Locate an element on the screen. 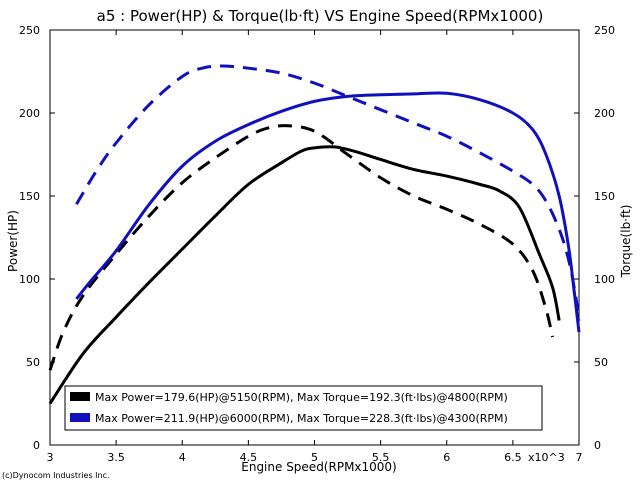 The width and height of the screenshot is (640, 480). x-tick-label: 5 is located at coordinates (314, 457).